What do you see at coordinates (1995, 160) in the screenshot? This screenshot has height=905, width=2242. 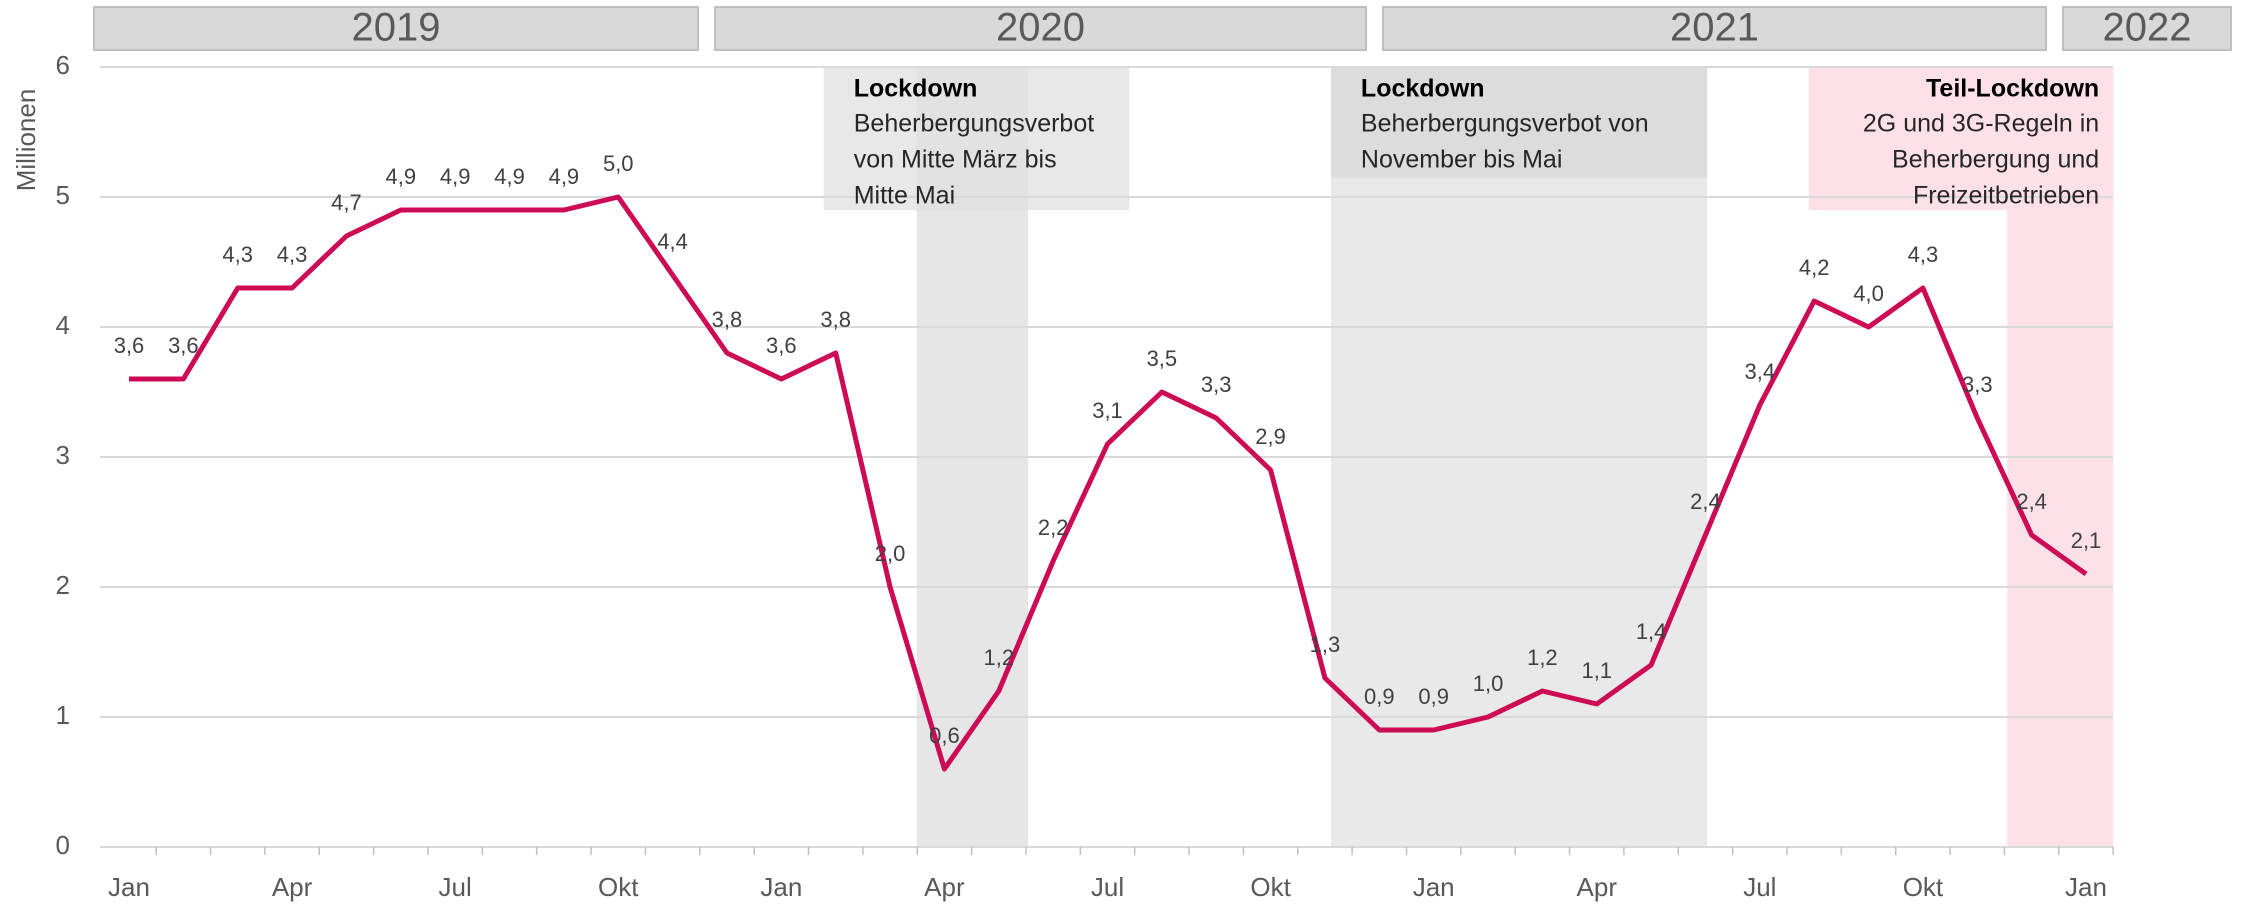 I see `annotation-text: Beherbergung und` at bounding box center [1995, 160].